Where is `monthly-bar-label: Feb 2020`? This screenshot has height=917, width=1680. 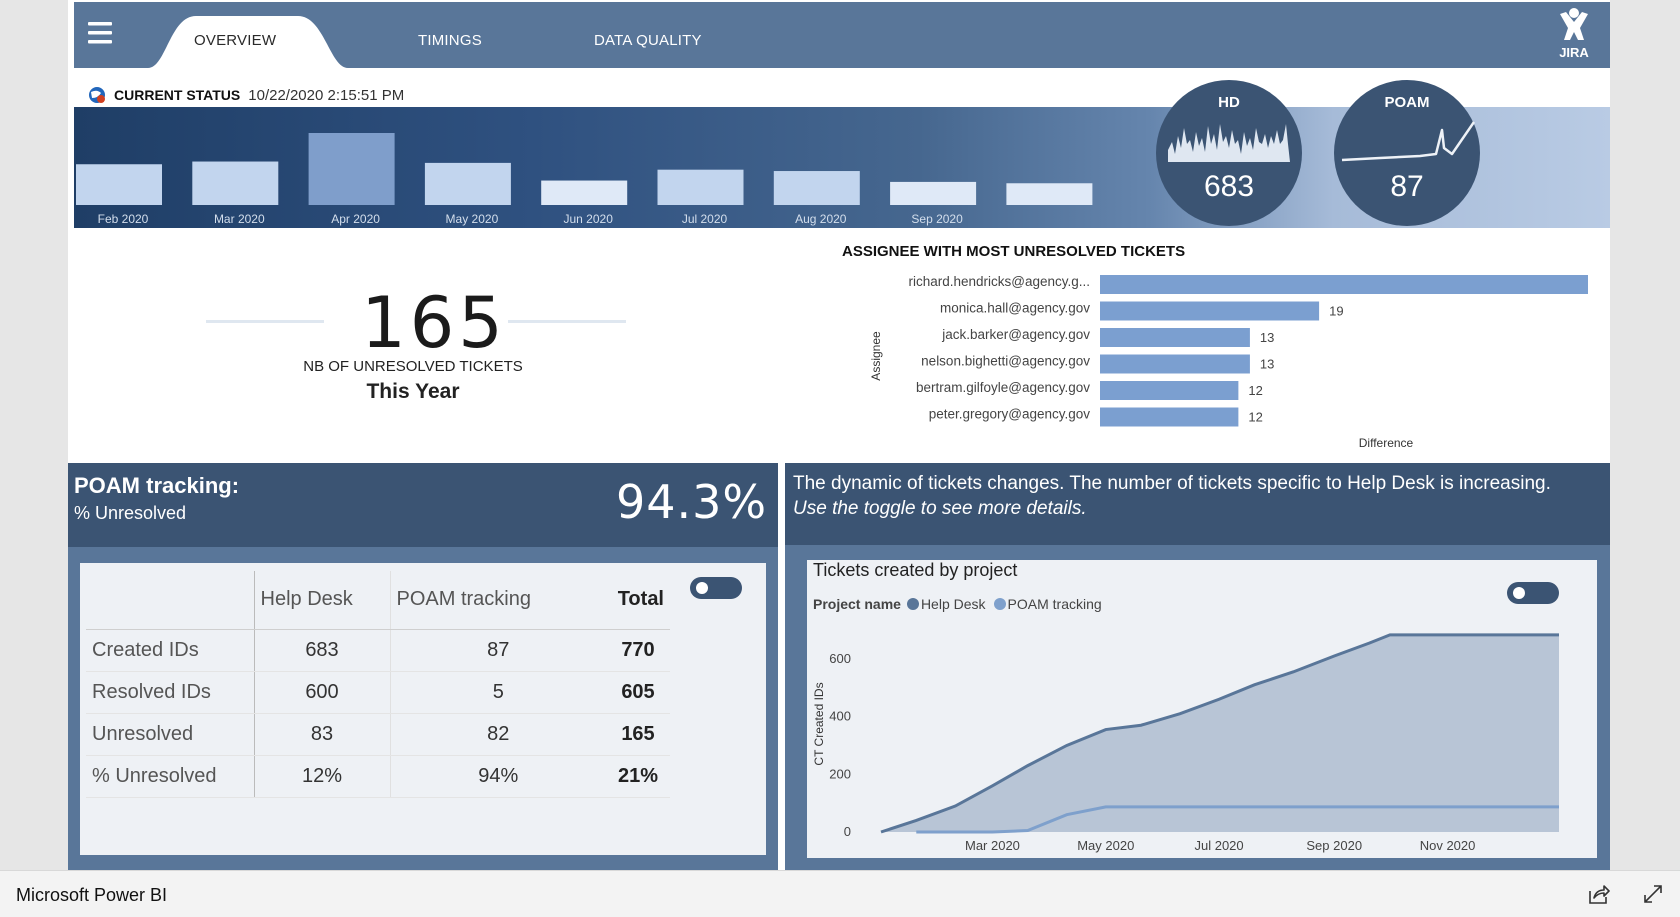 monthly-bar-label: Feb 2020 is located at coordinates (123, 219).